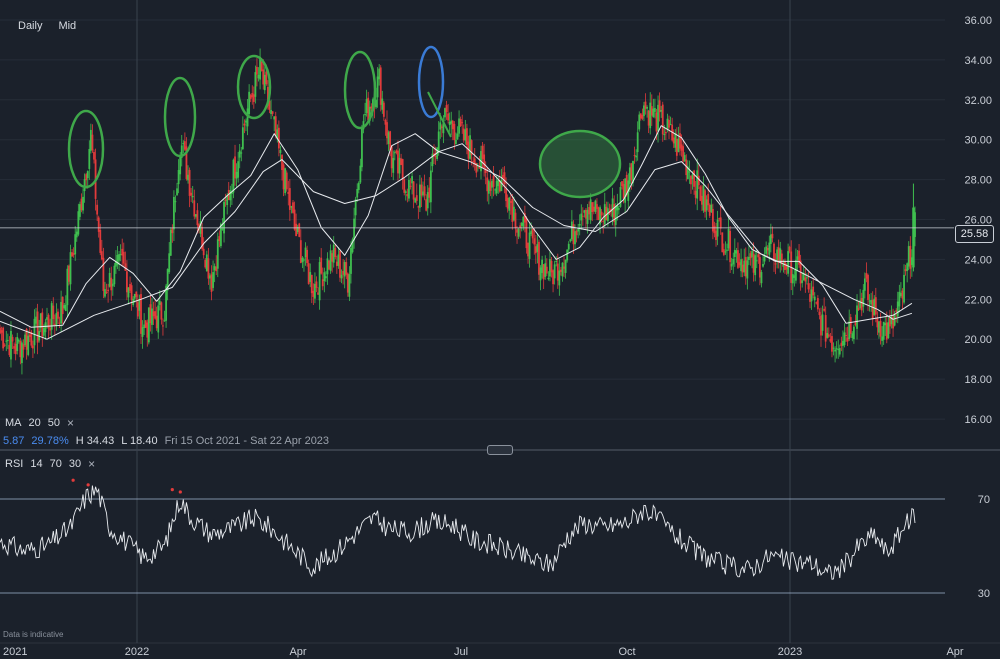 Image resolution: width=1000 pixels, height=659 pixels. I want to click on rsi-period: 14, so click(36, 464).